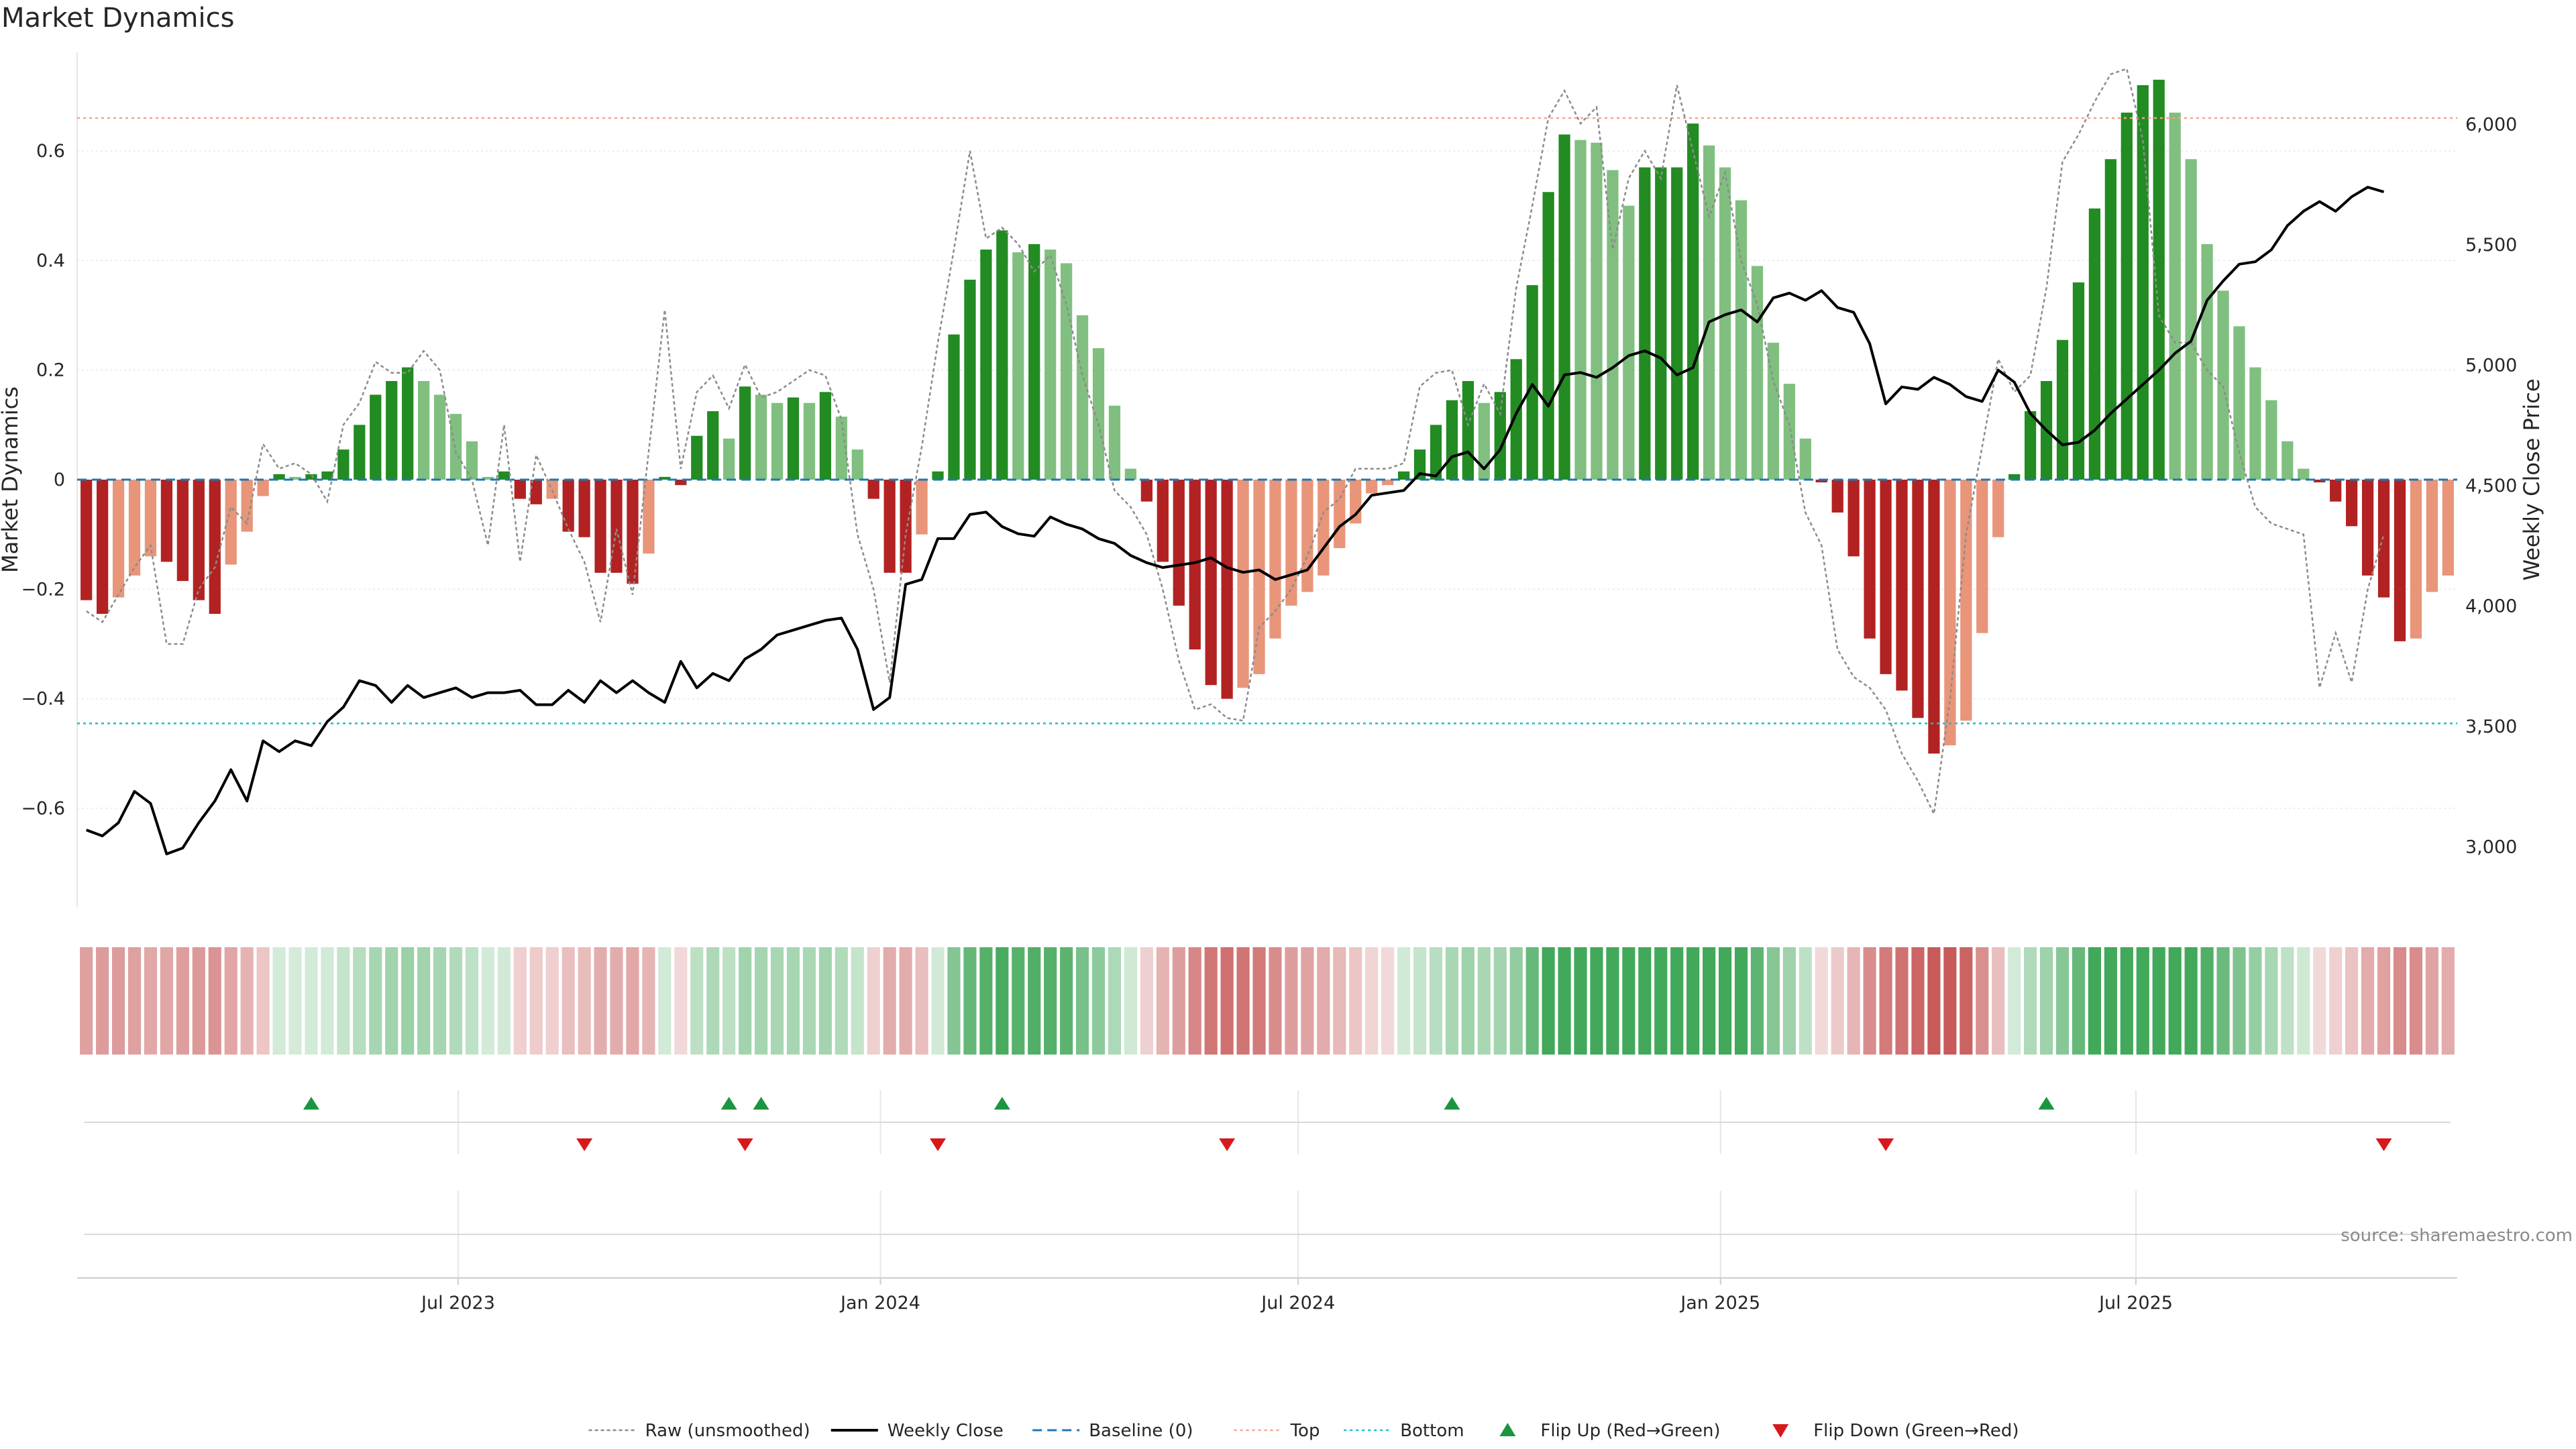 Image resolution: width=2576 pixels, height=1449 pixels. Describe the element at coordinates (1719, 1303) in the screenshot. I see `x-tick-label: Jan 2025` at that location.